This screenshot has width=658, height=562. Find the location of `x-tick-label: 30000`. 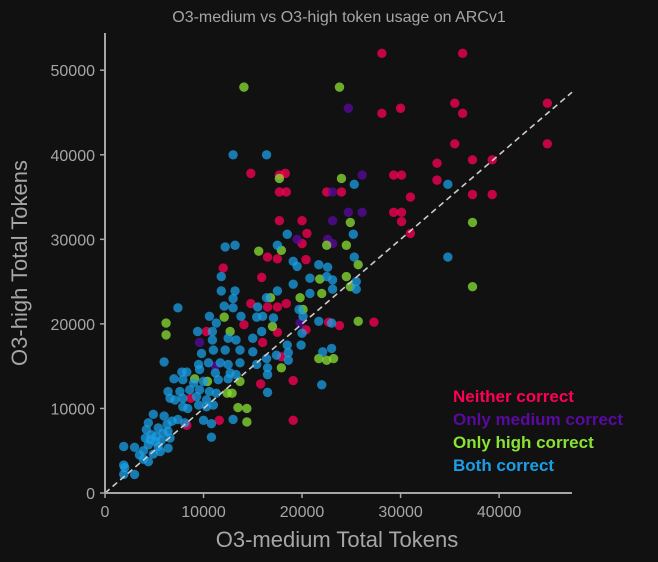

x-tick-label: 30000 is located at coordinates (400, 512).